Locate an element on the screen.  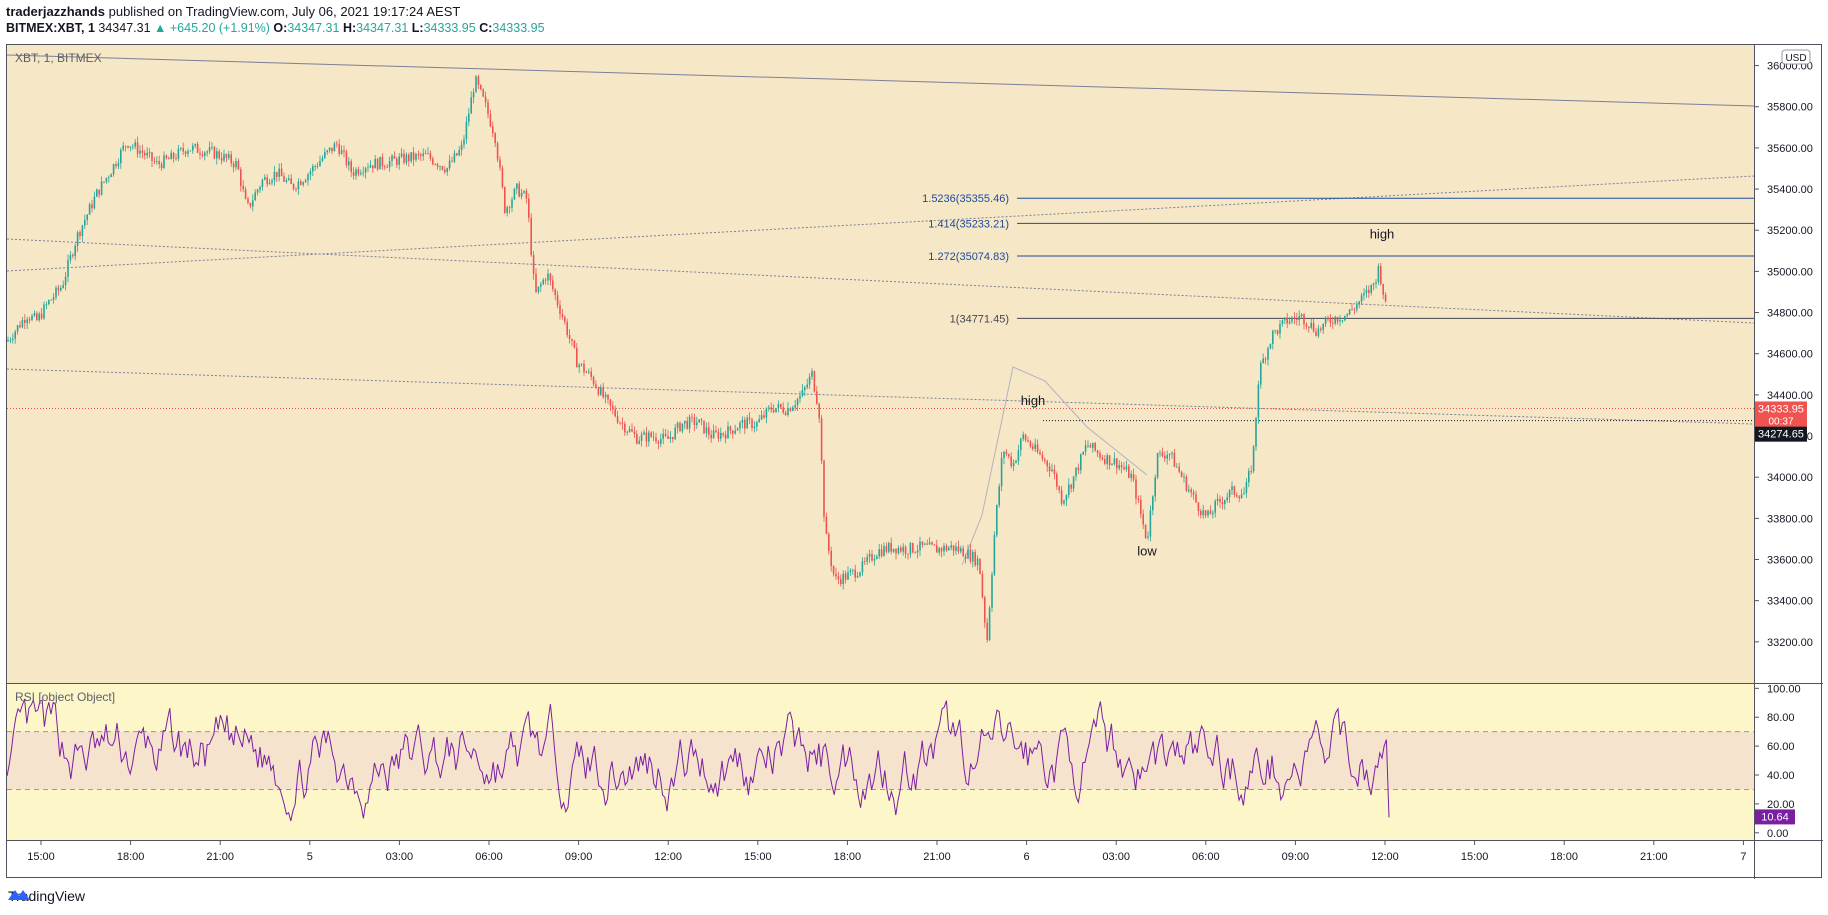
rsi-last-tag is located at coordinates (1775, 817).